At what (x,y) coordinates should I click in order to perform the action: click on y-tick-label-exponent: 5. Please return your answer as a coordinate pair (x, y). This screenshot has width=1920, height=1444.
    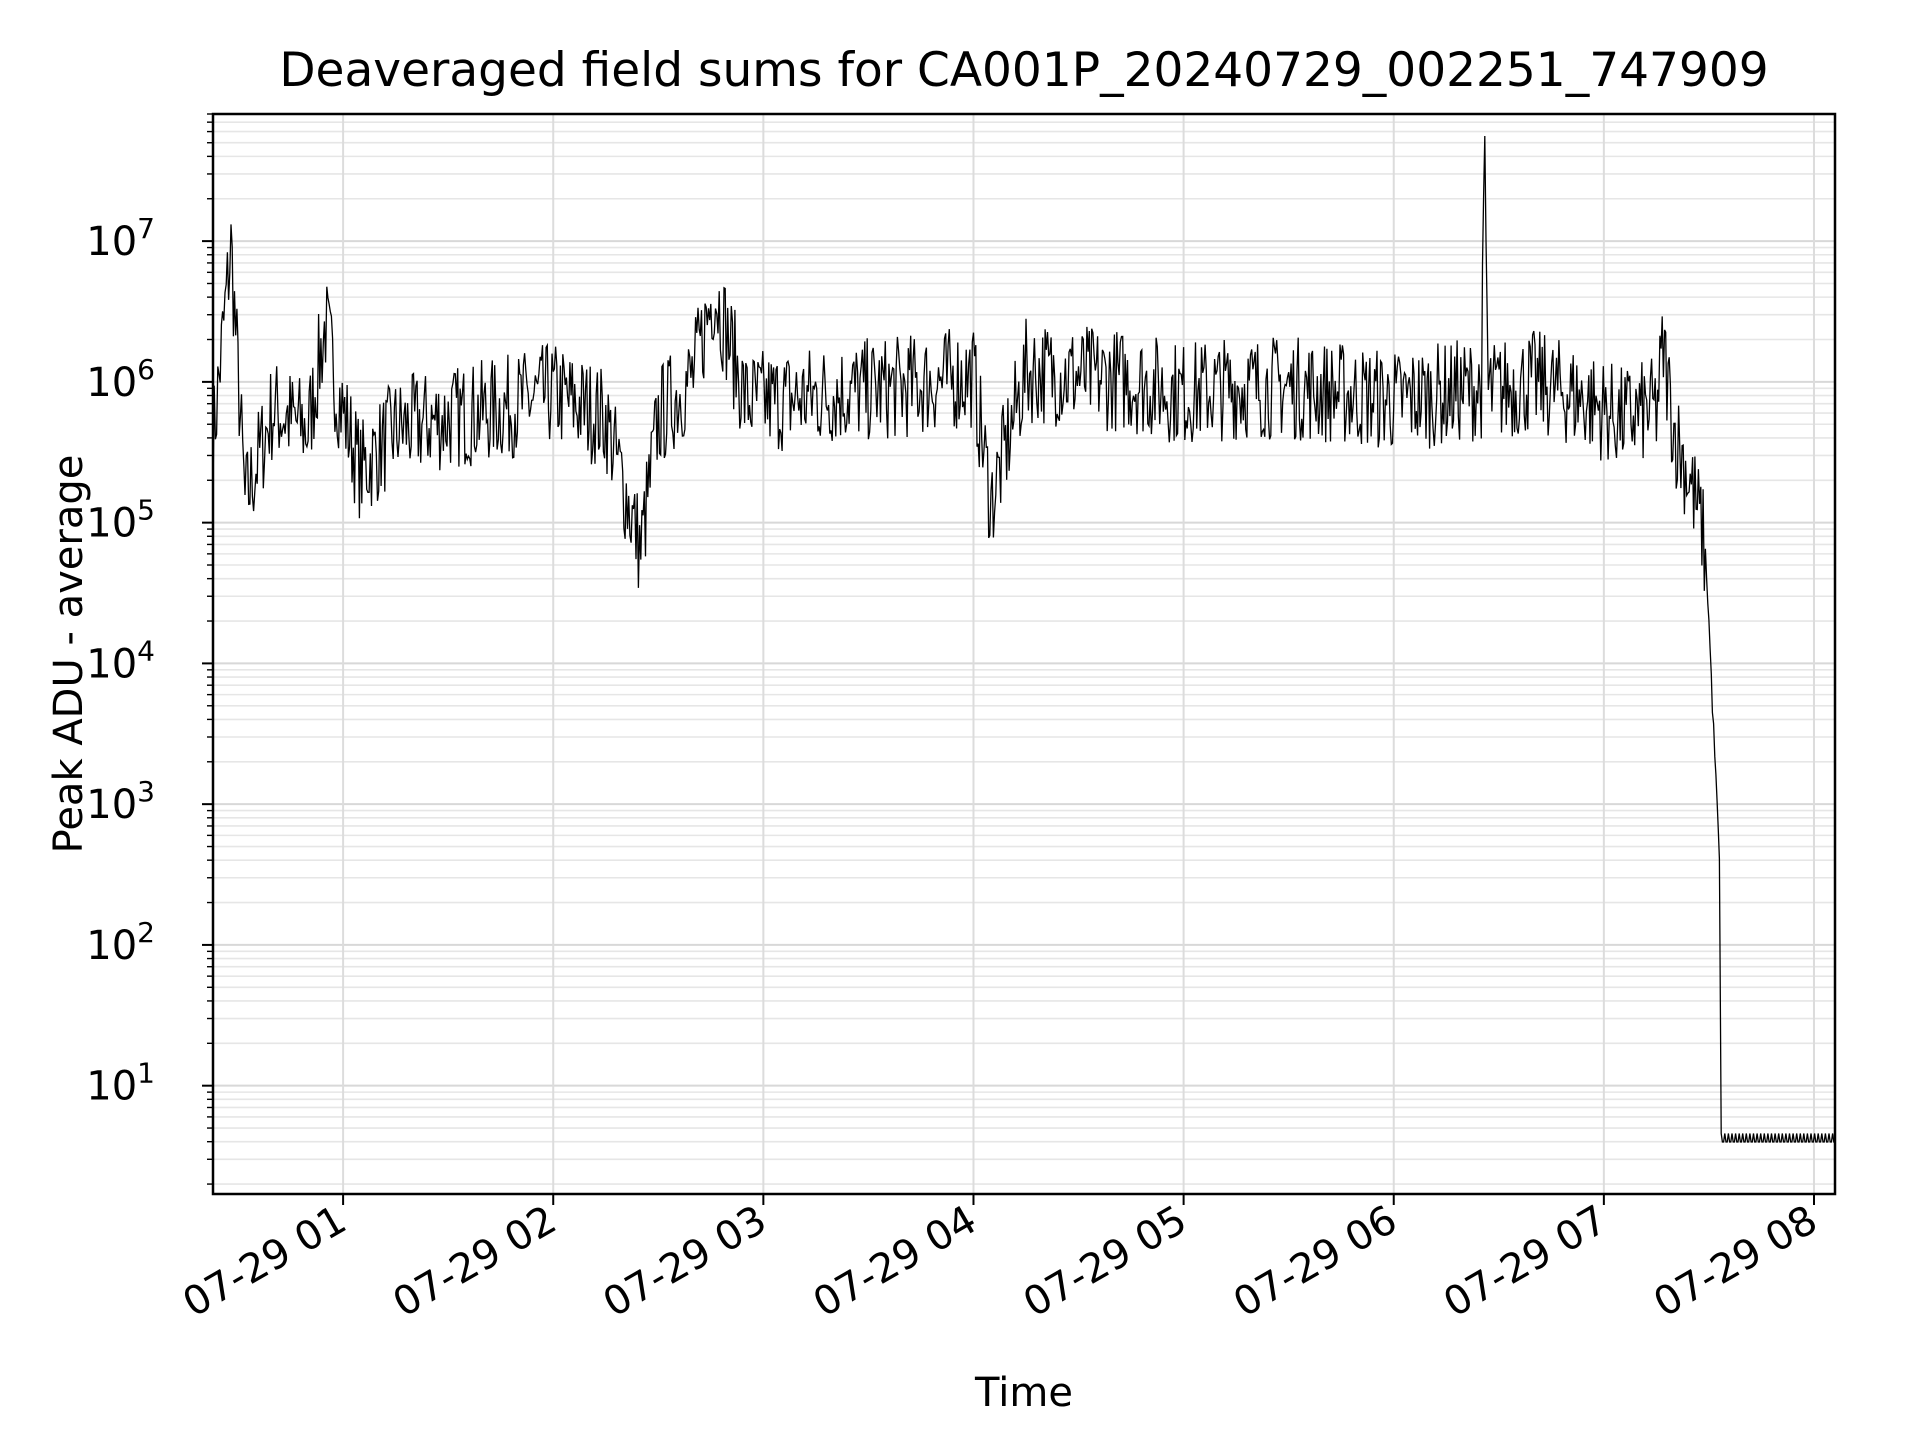
    Looking at the image, I should click on (146, 510).